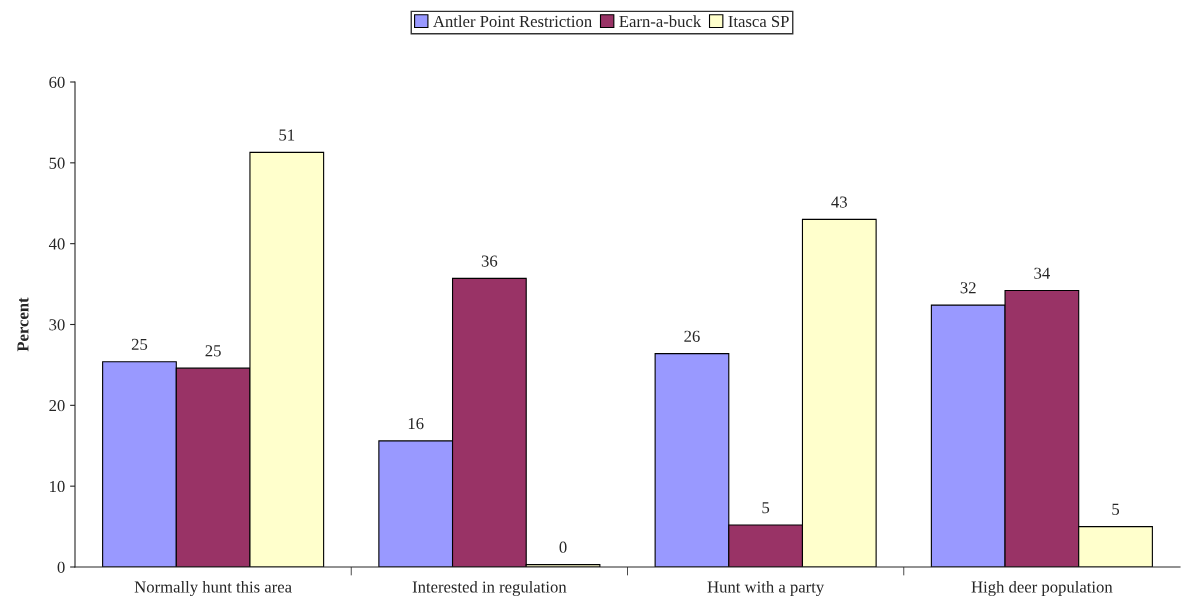  What do you see at coordinates (1042, 273) in the screenshot?
I see `data-label: 34` at bounding box center [1042, 273].